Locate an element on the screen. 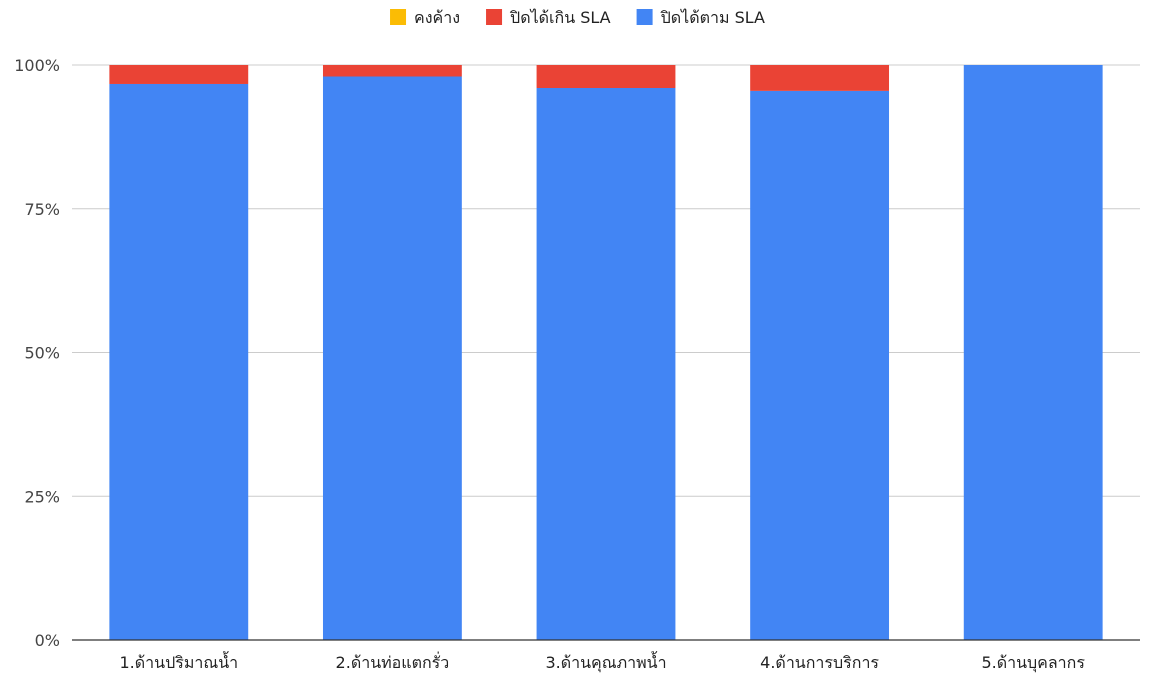 This screenshot has width=1155, height=678. legend-item: คงค้าง is located at coordinates (425, 17).